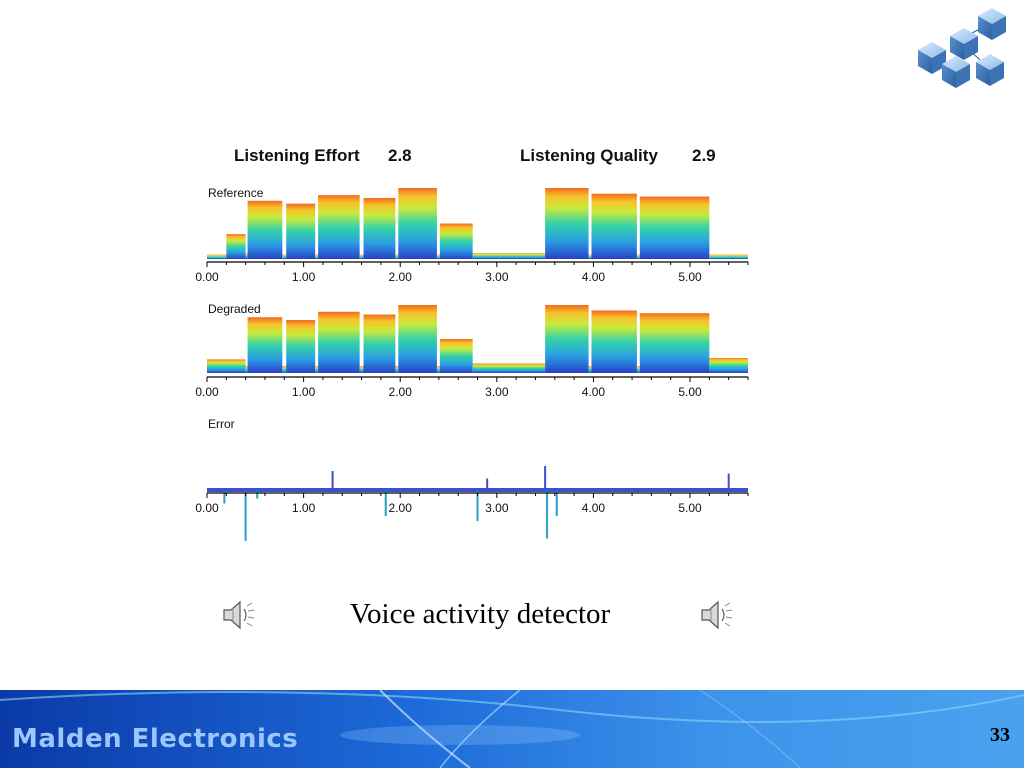 The width and height of the screenshot is (1024, 768). What do you see at coordinates (234, 309) in the screenshot?
I see `panel-label-degraded: Degraded` at bounding box center [234, 309].